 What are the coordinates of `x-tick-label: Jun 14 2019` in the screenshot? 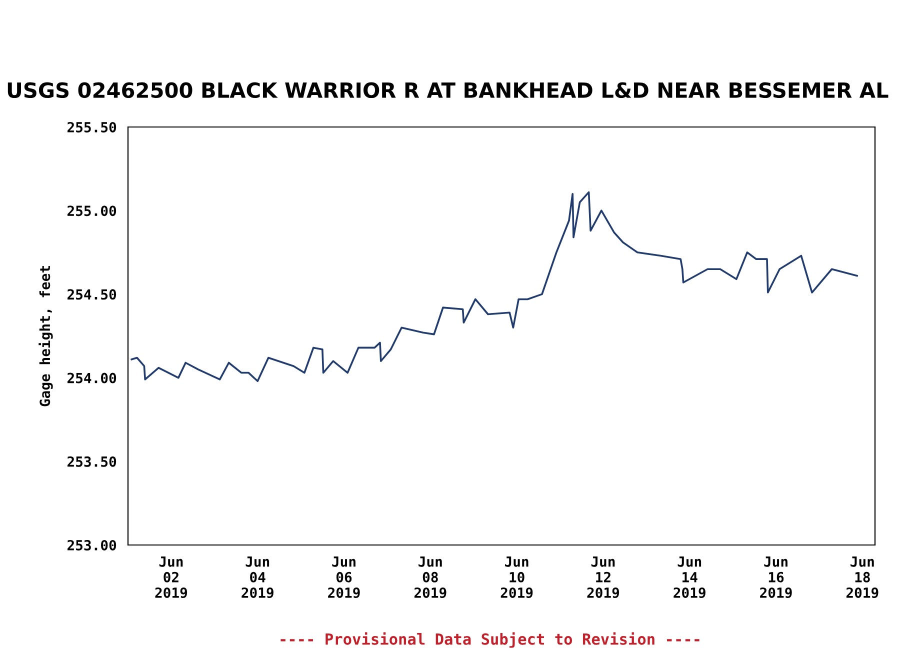 It's located at (690, 577).